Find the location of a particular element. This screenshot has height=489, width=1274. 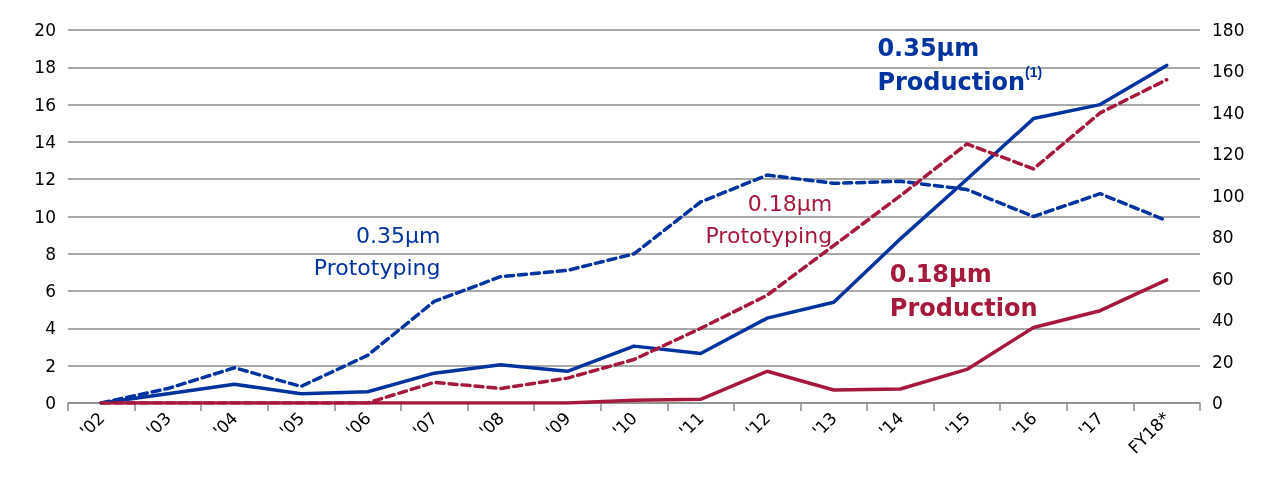

y-tick-label: 18 is located at coordinates (45, 67).